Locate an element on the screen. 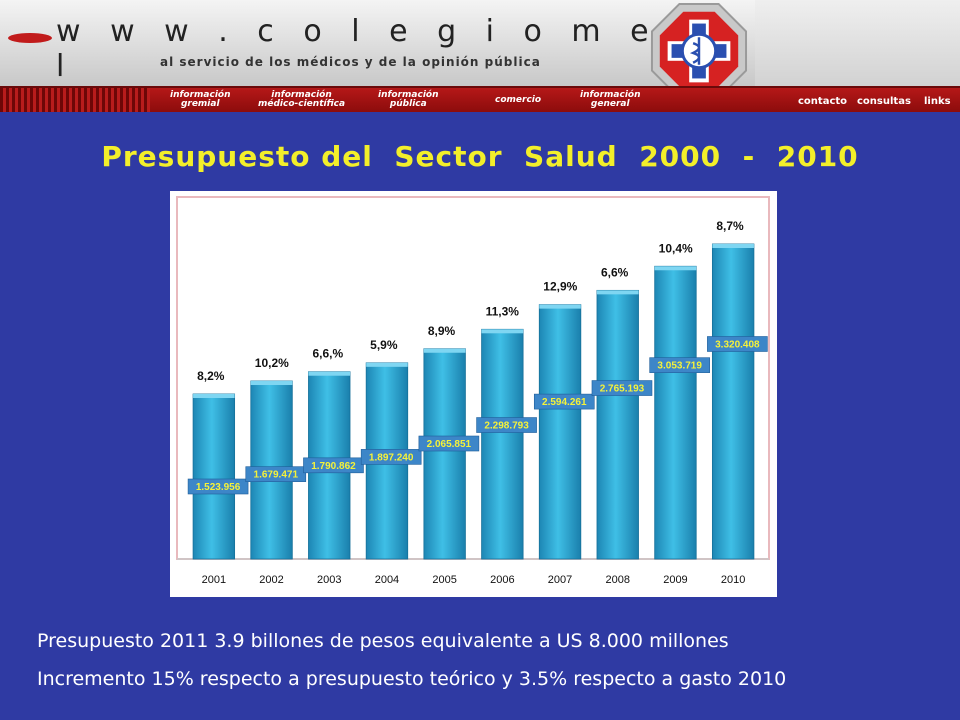 This screenshot has width=960, height=720. growth-label-2005: 8,9% is located at coordinates (442, 331).